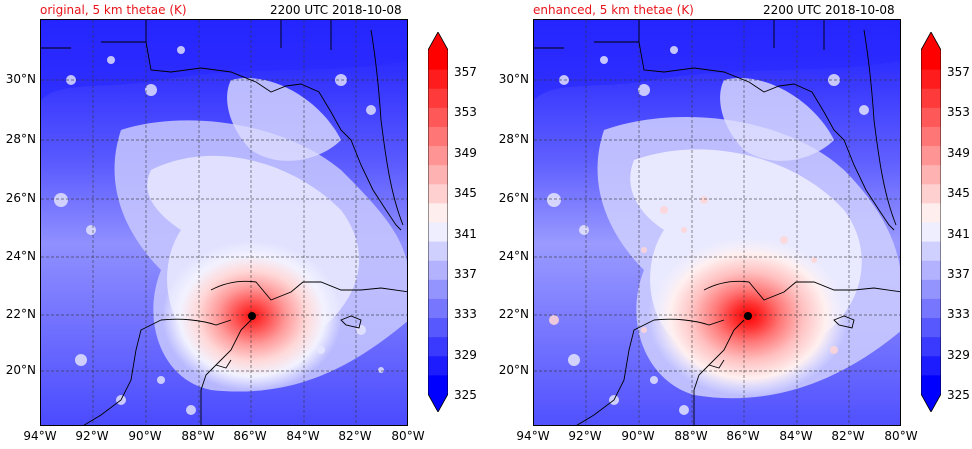  I want to click on panel-title: enhanced, 5 km thetae (K), so click(613, 10).